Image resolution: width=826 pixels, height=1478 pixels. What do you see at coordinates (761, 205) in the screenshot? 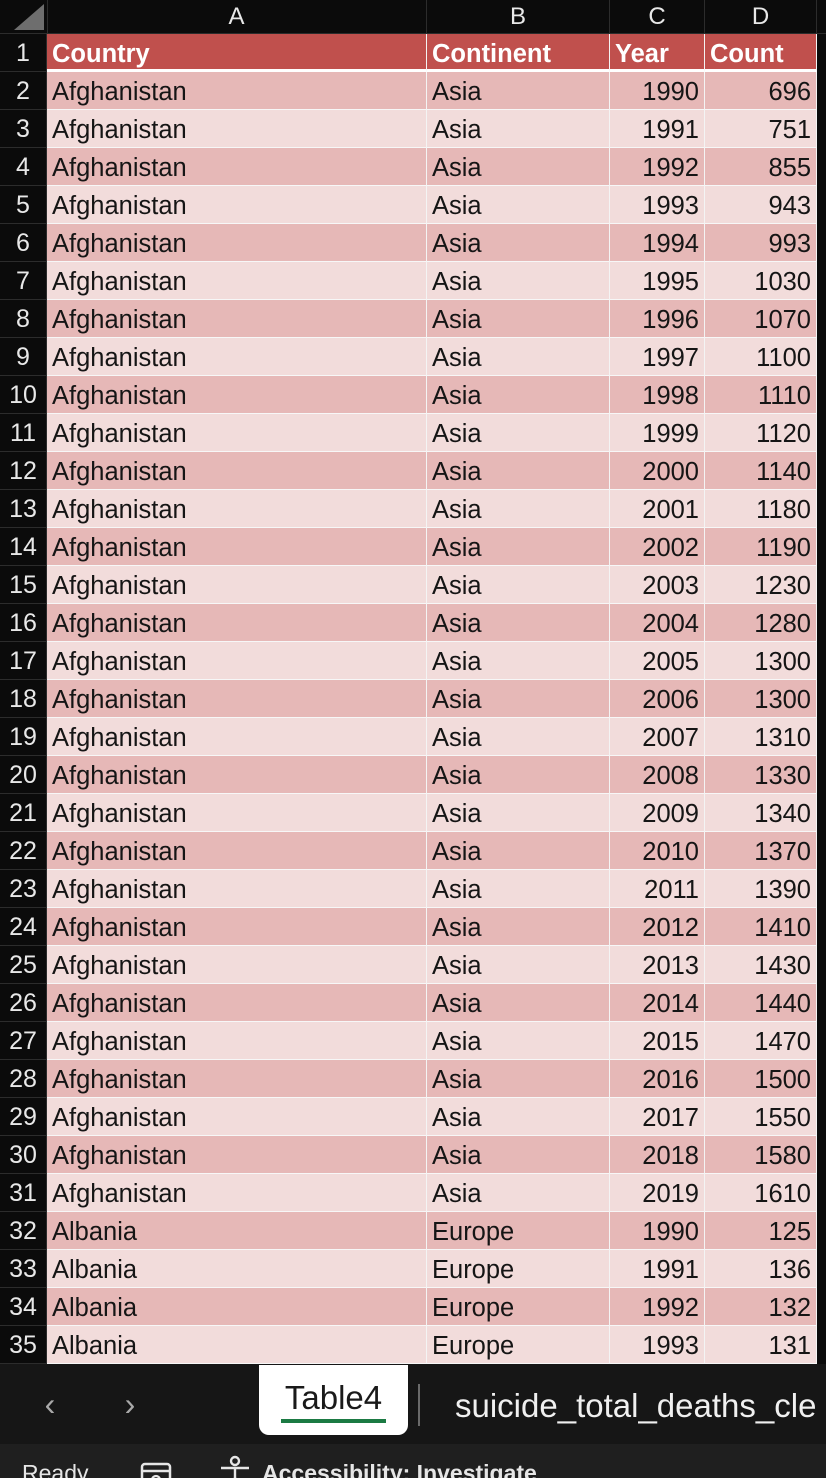
I see `cell-count: 943` at bounding box center [761, 205].